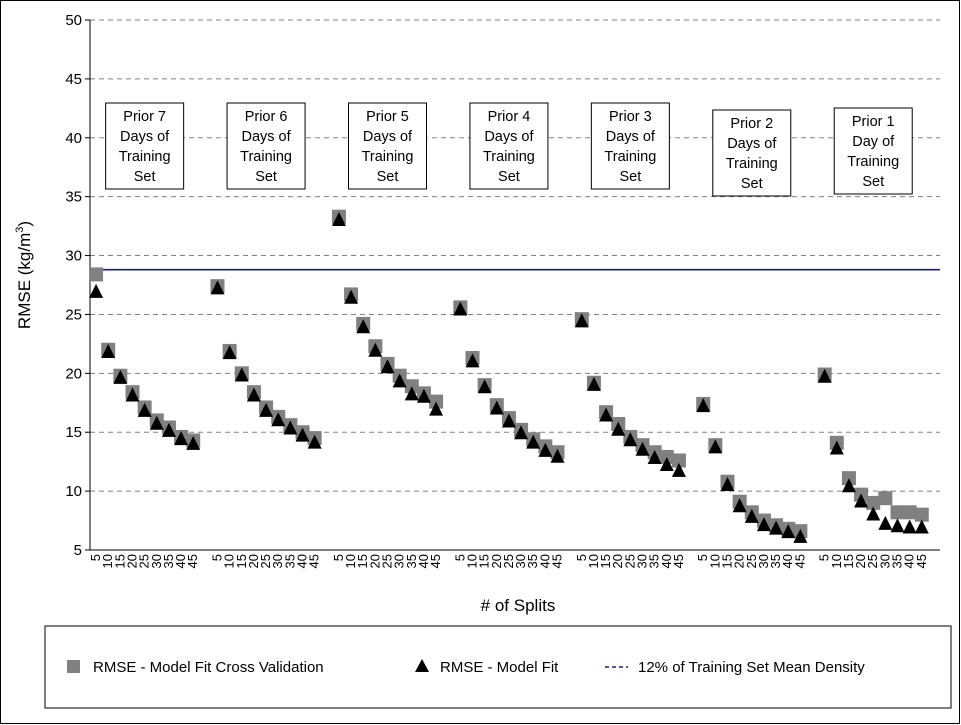  I want to click on annotation-box-group: Prior 4 Days of Training Set, so click(509, 146).